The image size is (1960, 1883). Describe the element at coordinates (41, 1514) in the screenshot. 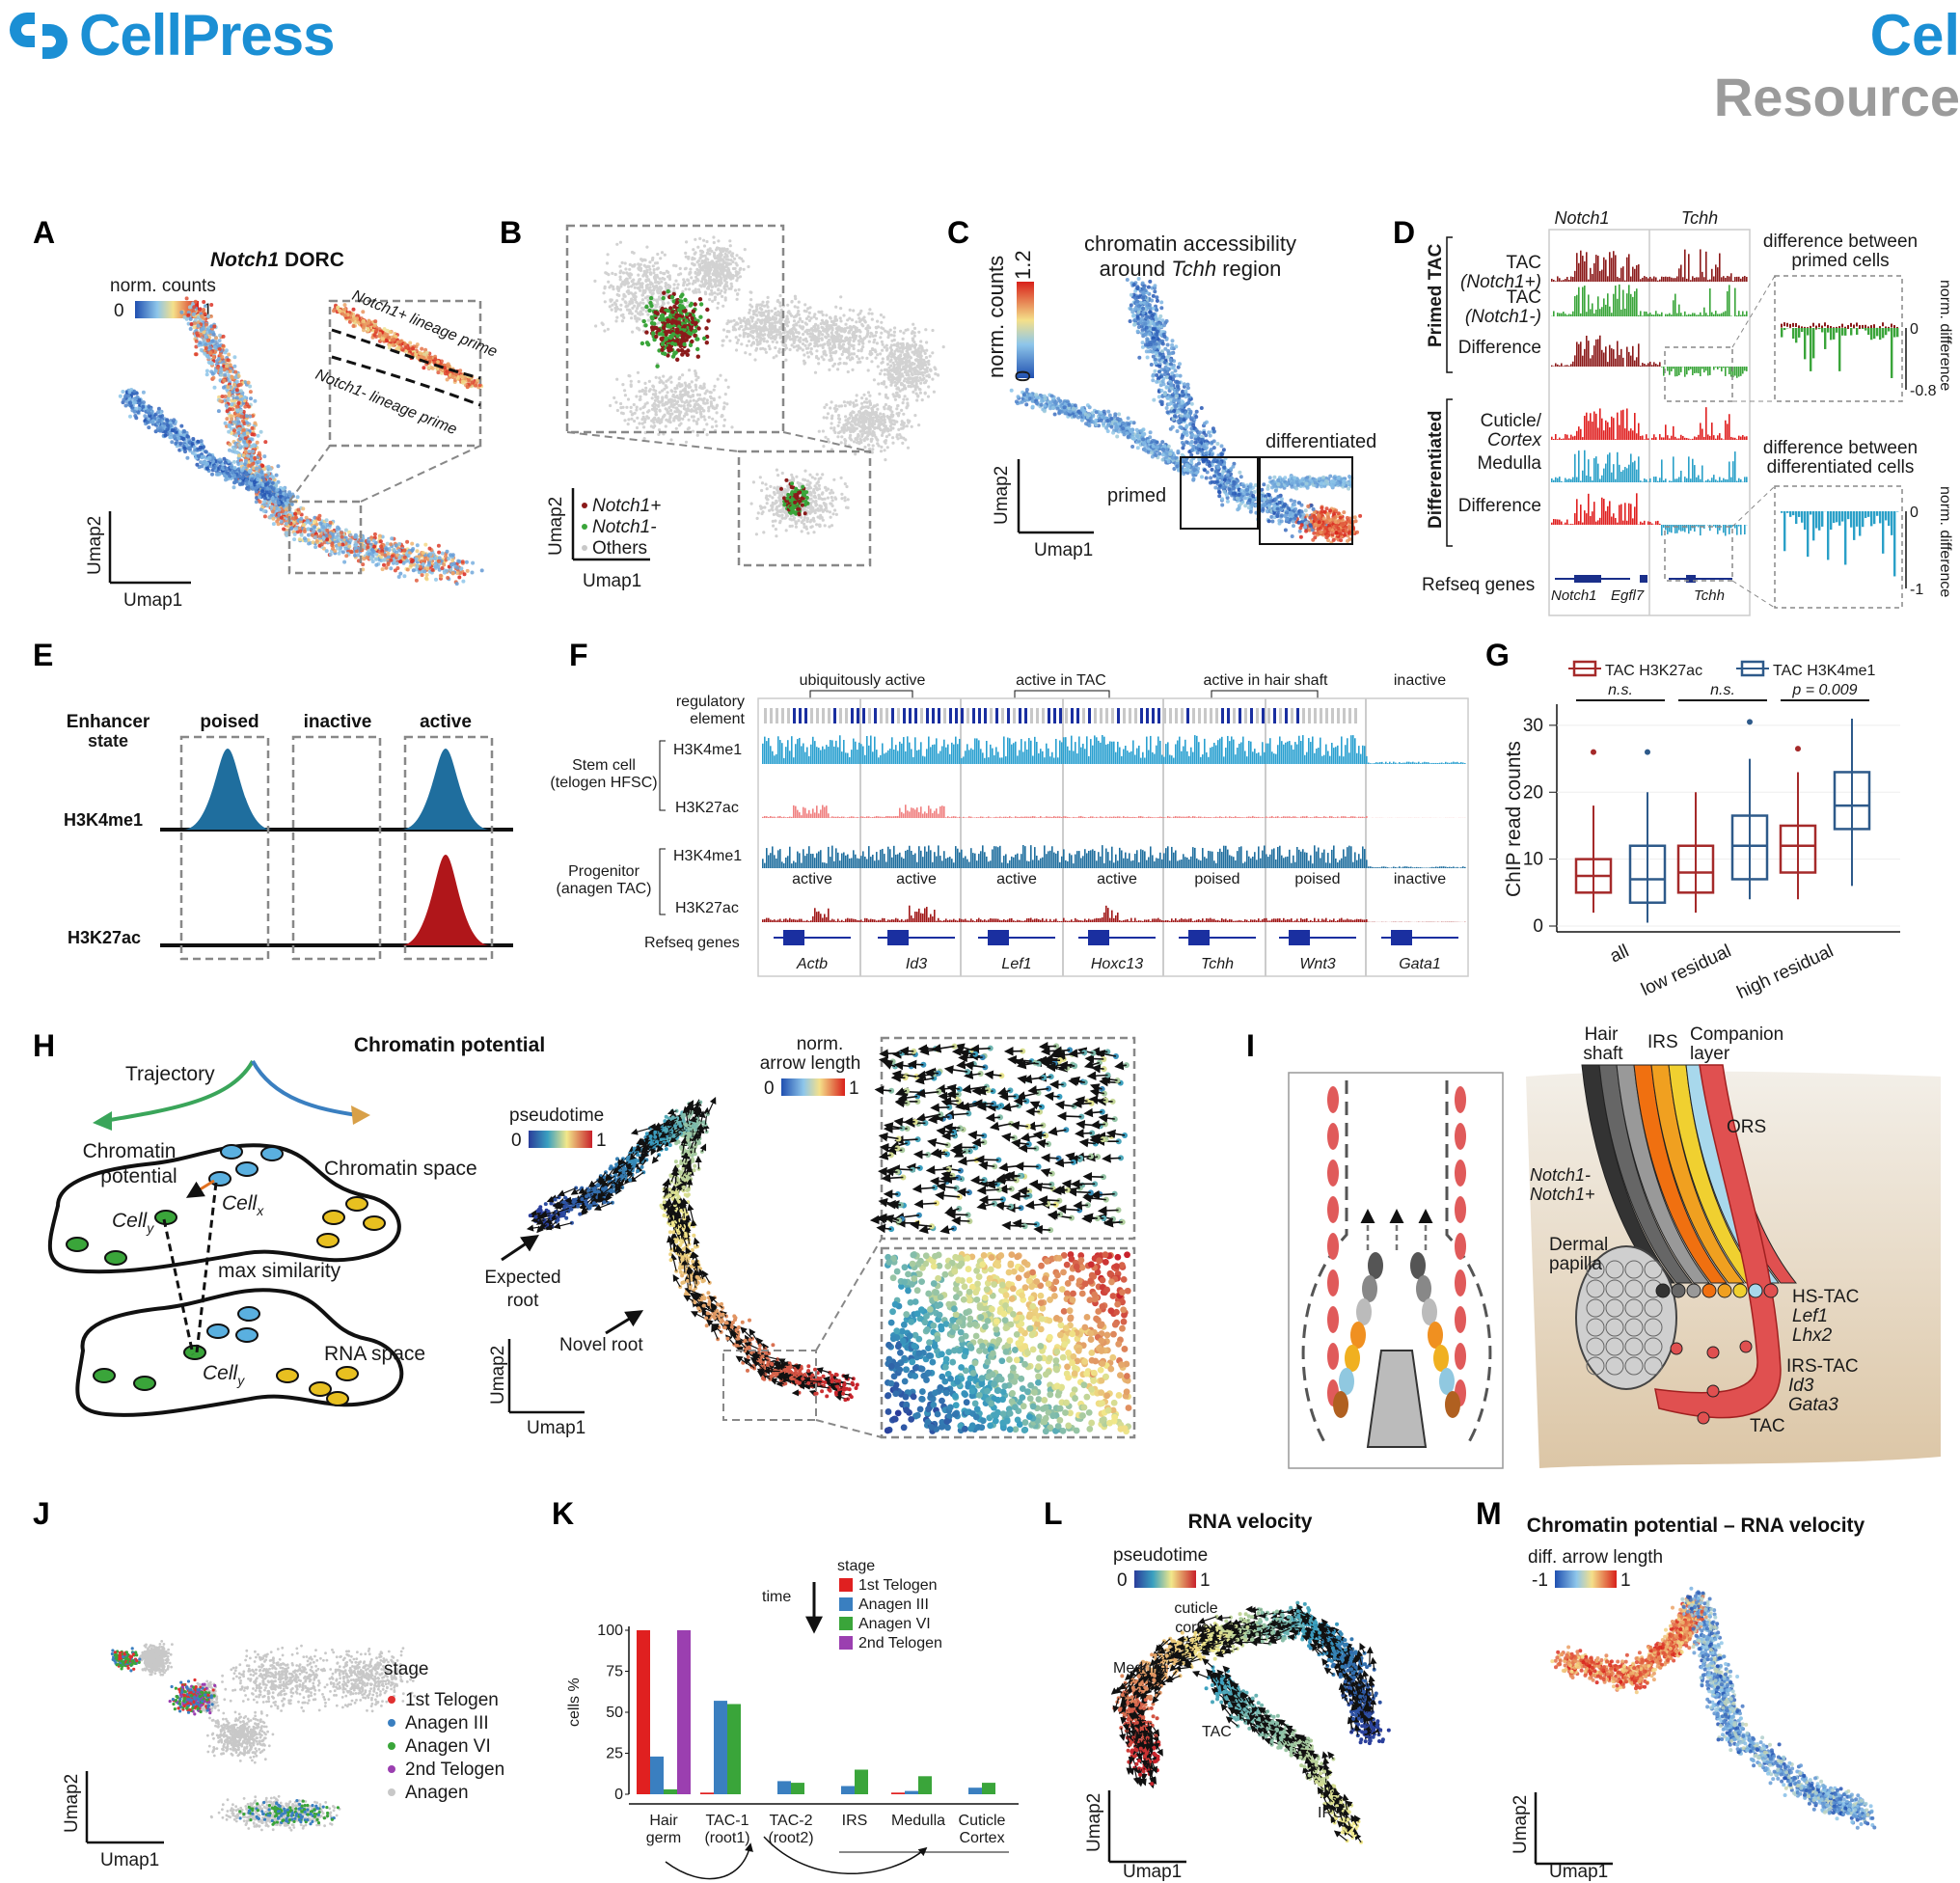

I see `panel-label-j: J` at that location.